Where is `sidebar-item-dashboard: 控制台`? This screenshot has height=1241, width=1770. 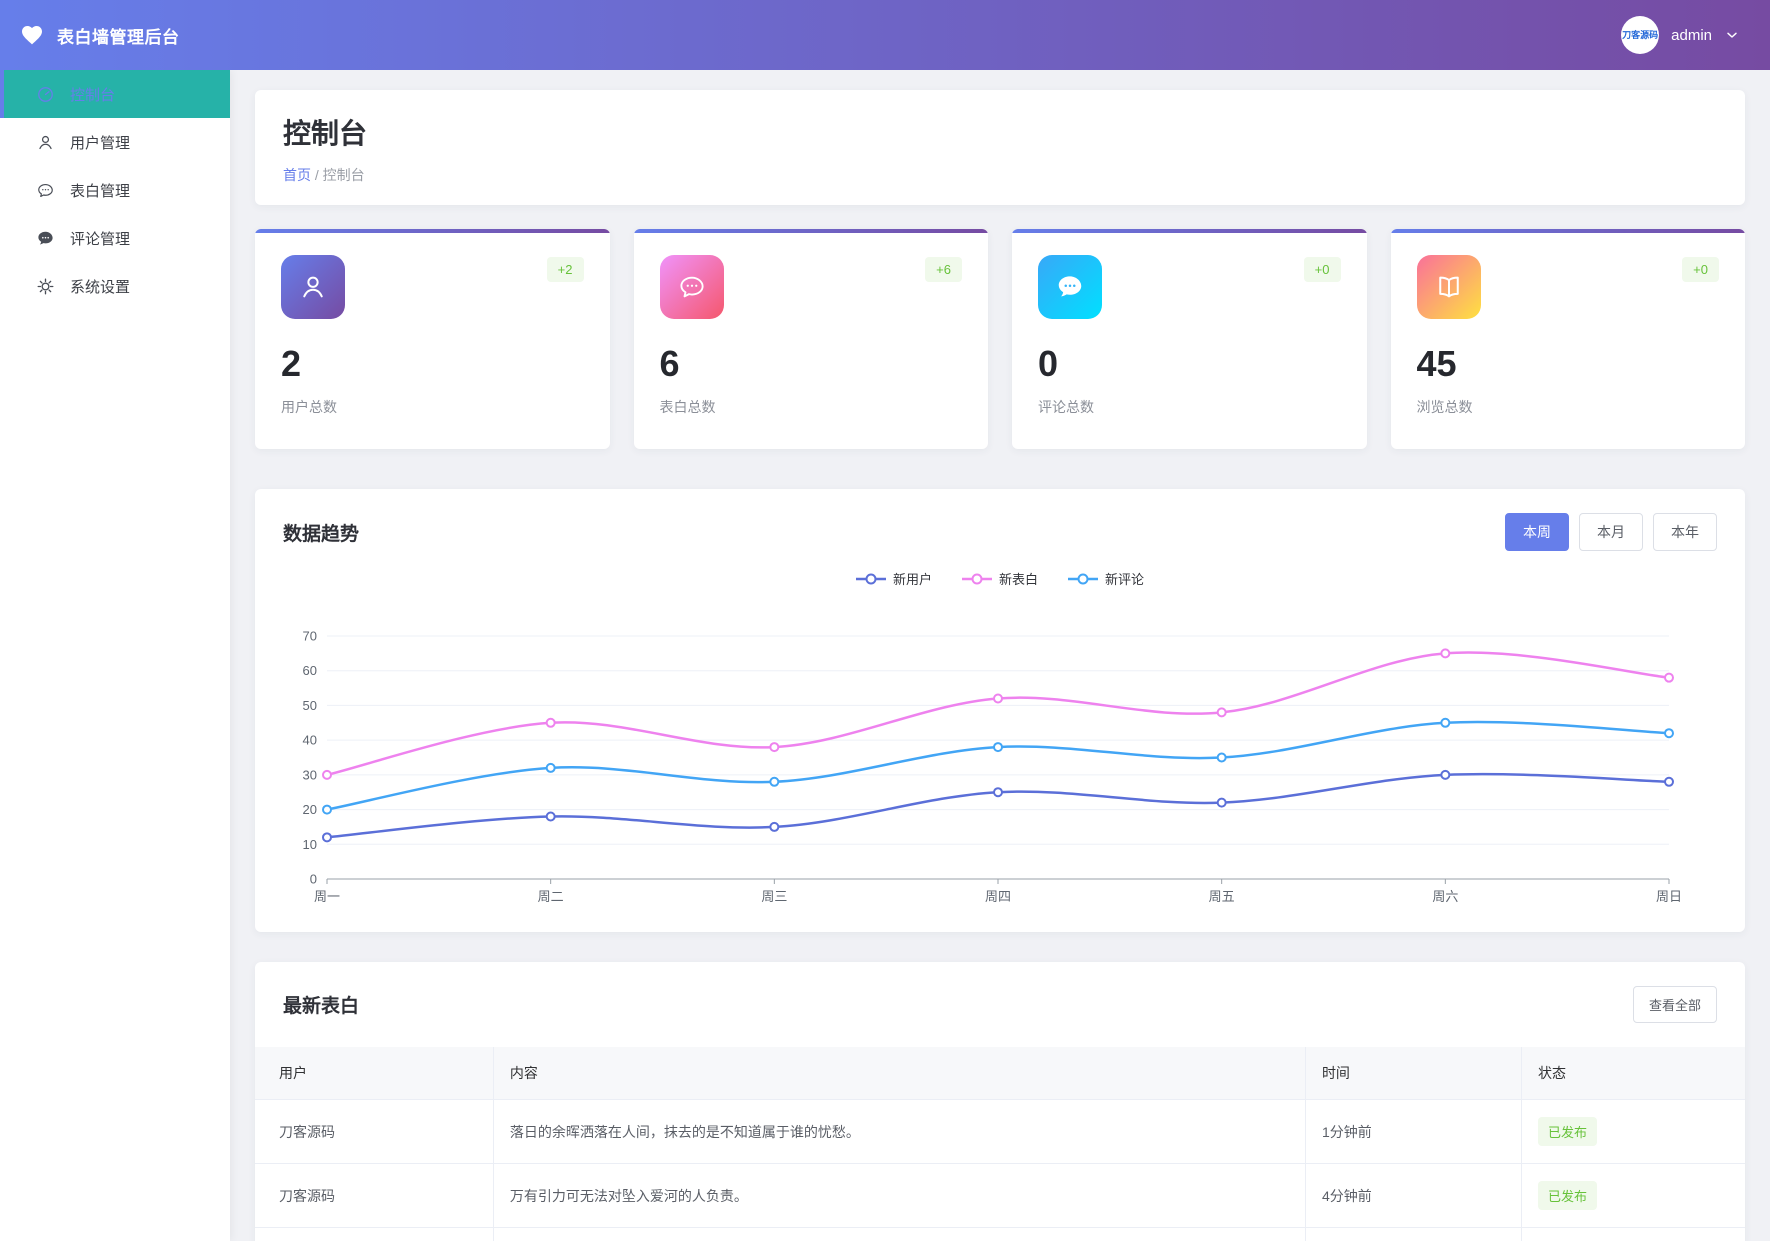 sidebar-item-dashboard: 控制台 is located at coordinates (115, 94).